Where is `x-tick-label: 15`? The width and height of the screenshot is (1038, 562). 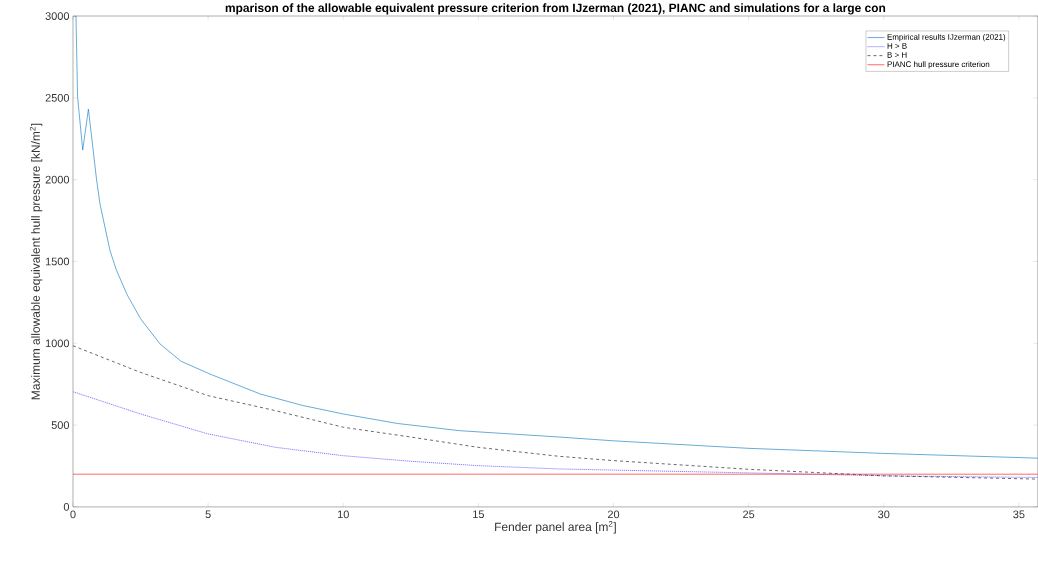
x-tick-label: 15 is located at coordinates (478, 514).